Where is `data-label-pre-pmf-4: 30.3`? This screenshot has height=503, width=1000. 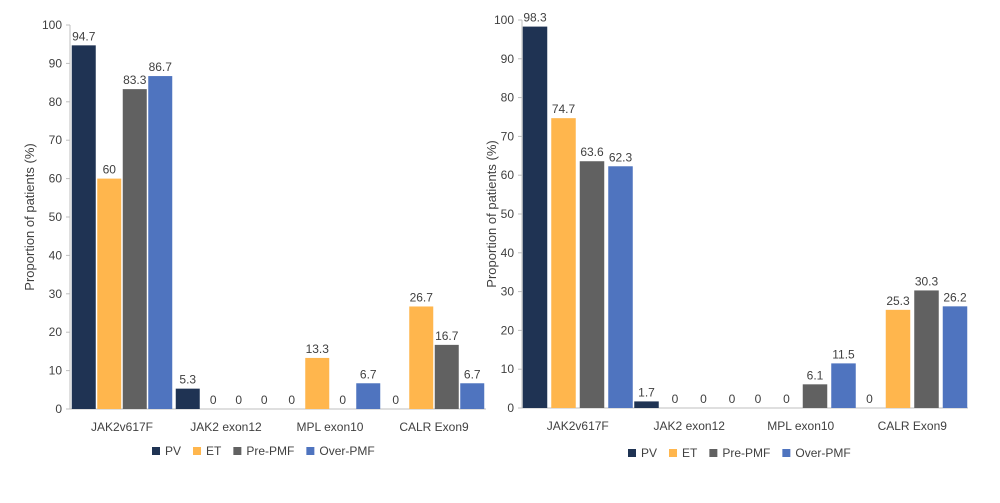 data-label-pre-pmf-4: 30.3 is located at coordinates (927, 281).